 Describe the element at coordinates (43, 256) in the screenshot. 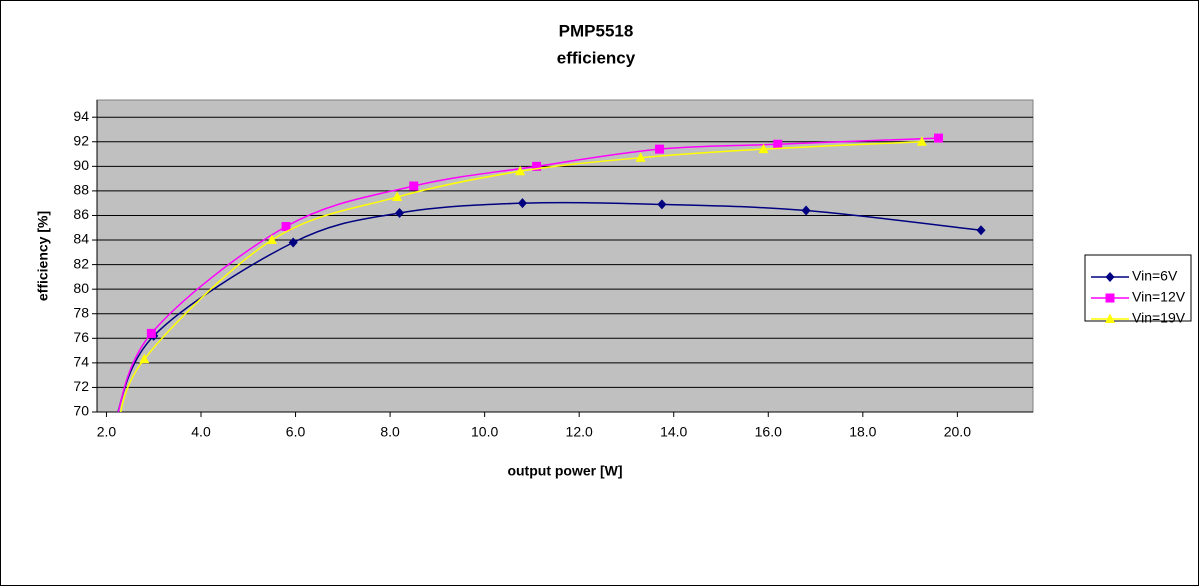

I see `y-axis-label: efficiency [%]` at that location.